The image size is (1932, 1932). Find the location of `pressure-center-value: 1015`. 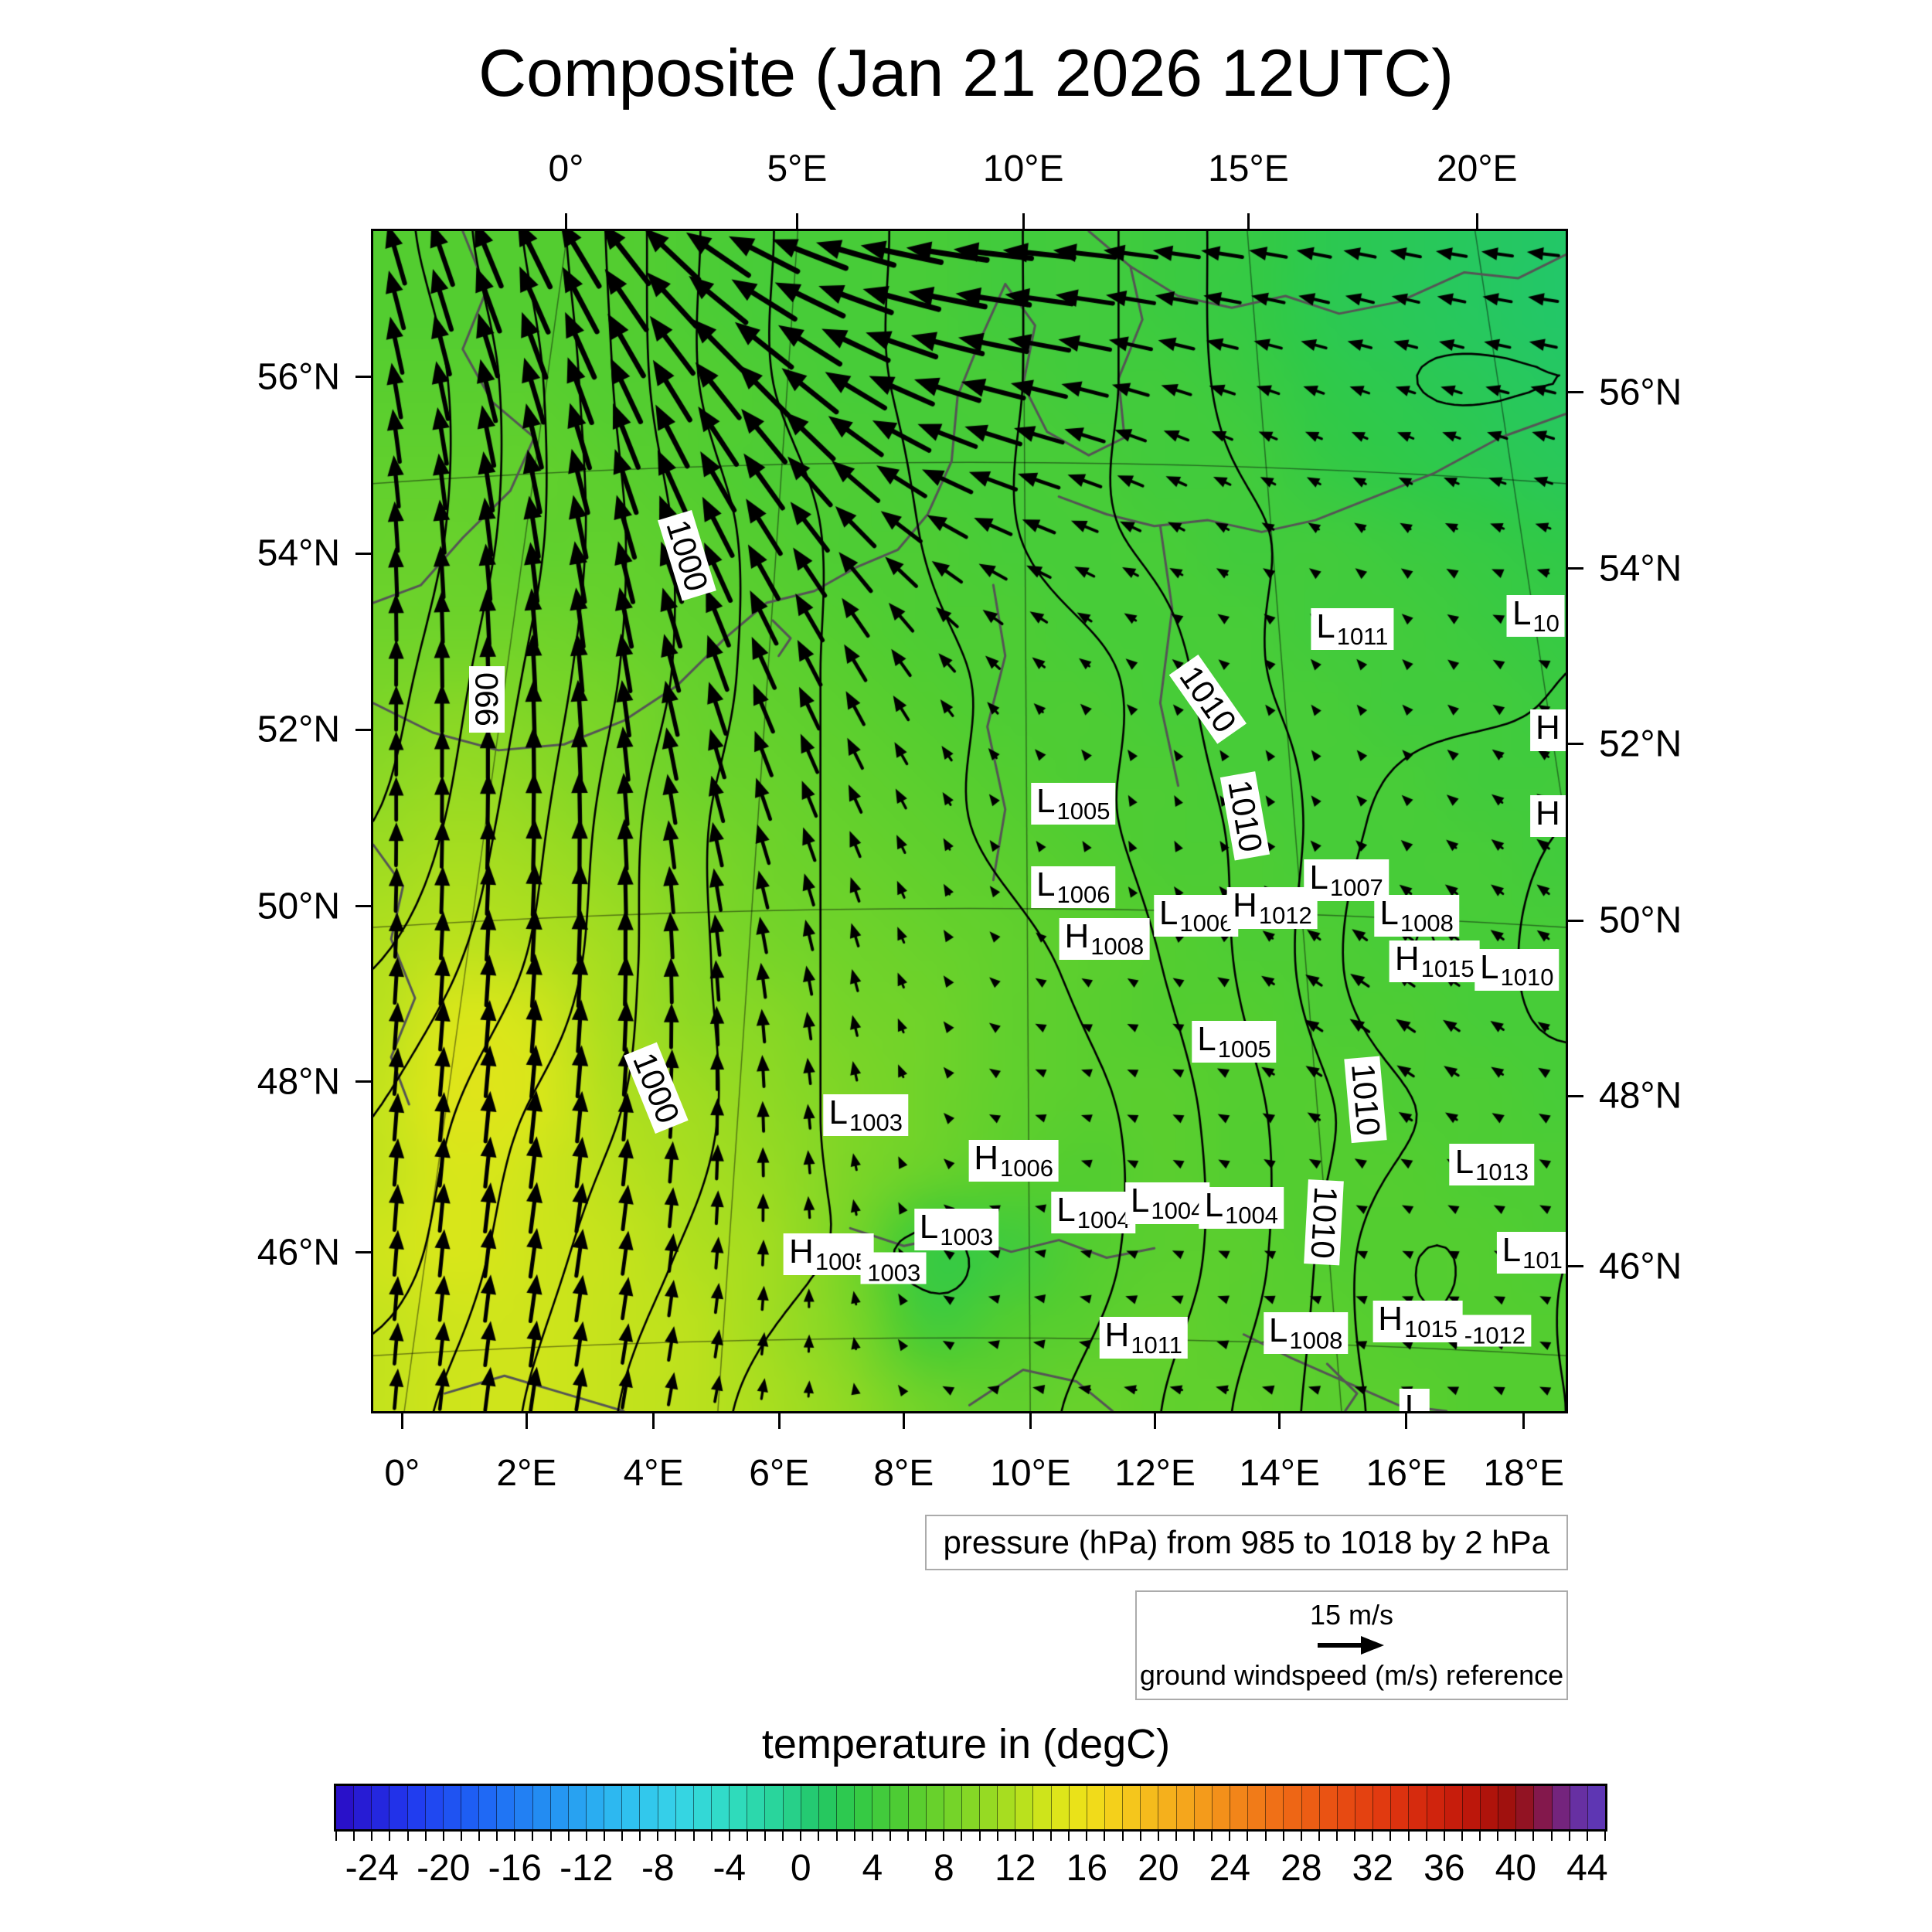

pressure-center-value: 1015 is located at coordinates (1447, 969).